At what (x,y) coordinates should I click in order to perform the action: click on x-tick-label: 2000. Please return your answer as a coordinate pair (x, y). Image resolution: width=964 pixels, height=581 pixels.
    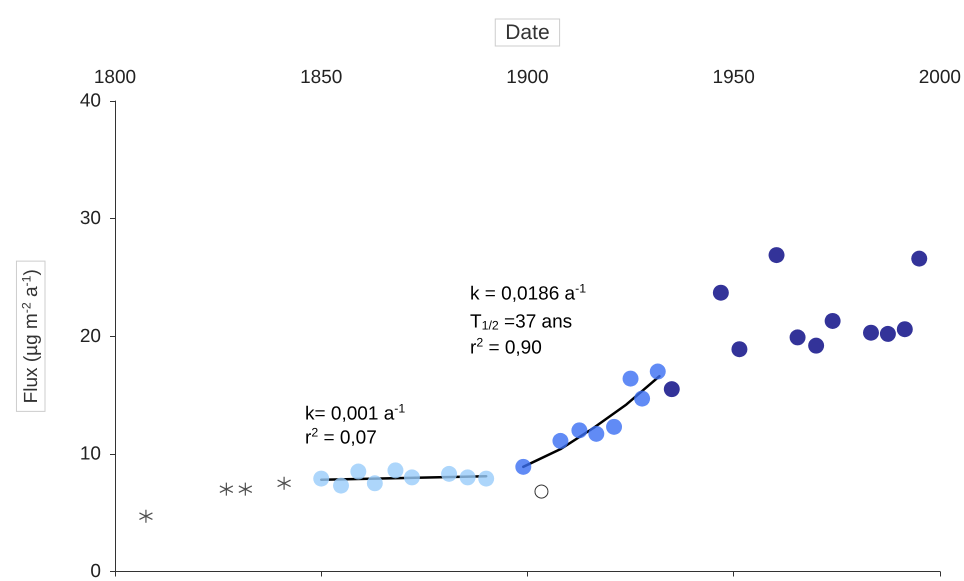
    Looking at the image, I should click on (940, 77).